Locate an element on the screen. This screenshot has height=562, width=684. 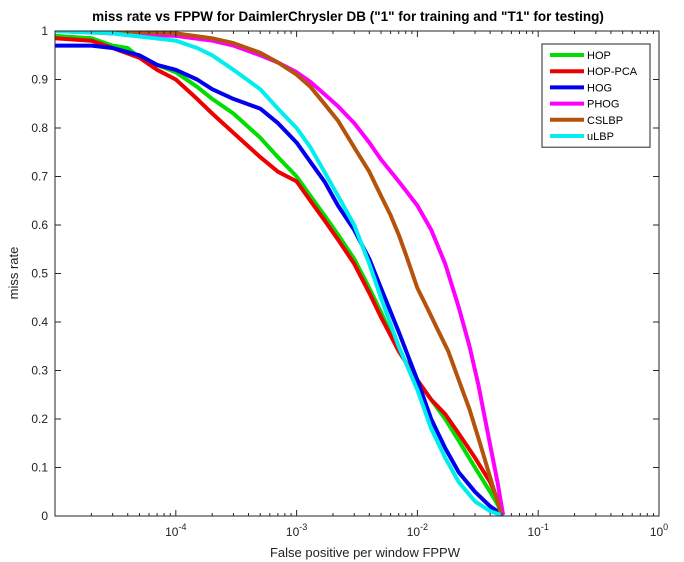
x-tick-label: 10⁰ is located at coordinates (659, 530).